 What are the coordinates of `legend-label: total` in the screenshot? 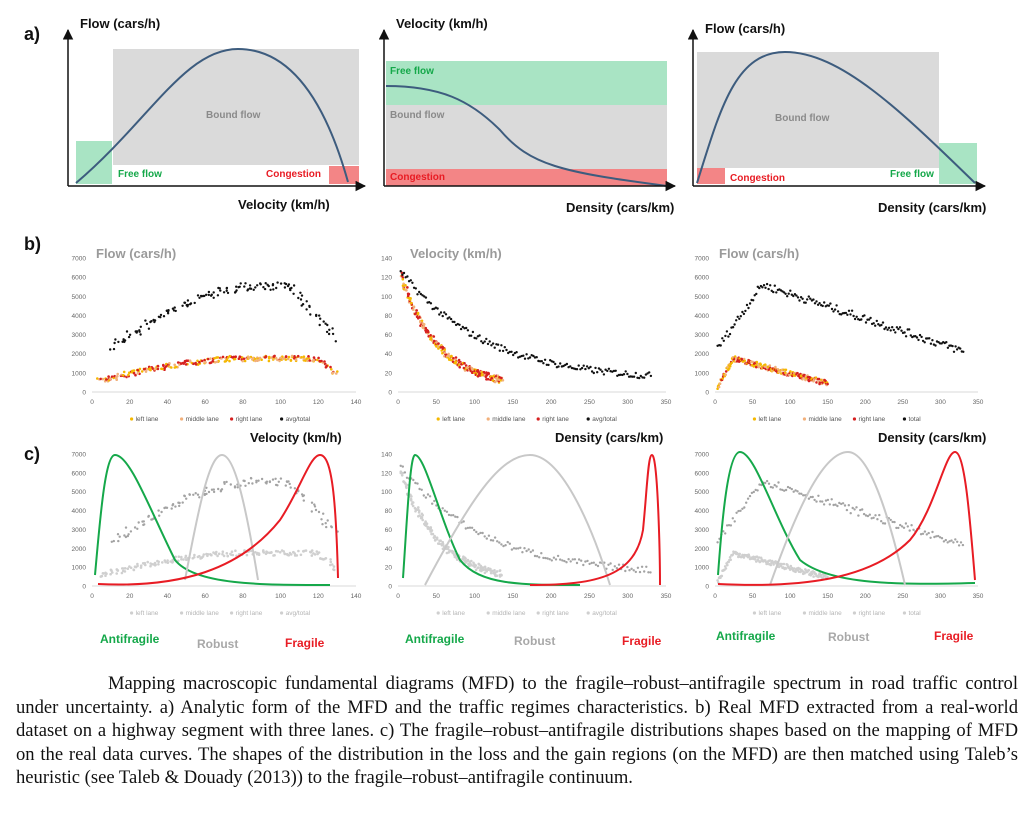 It's located at (914, 613).